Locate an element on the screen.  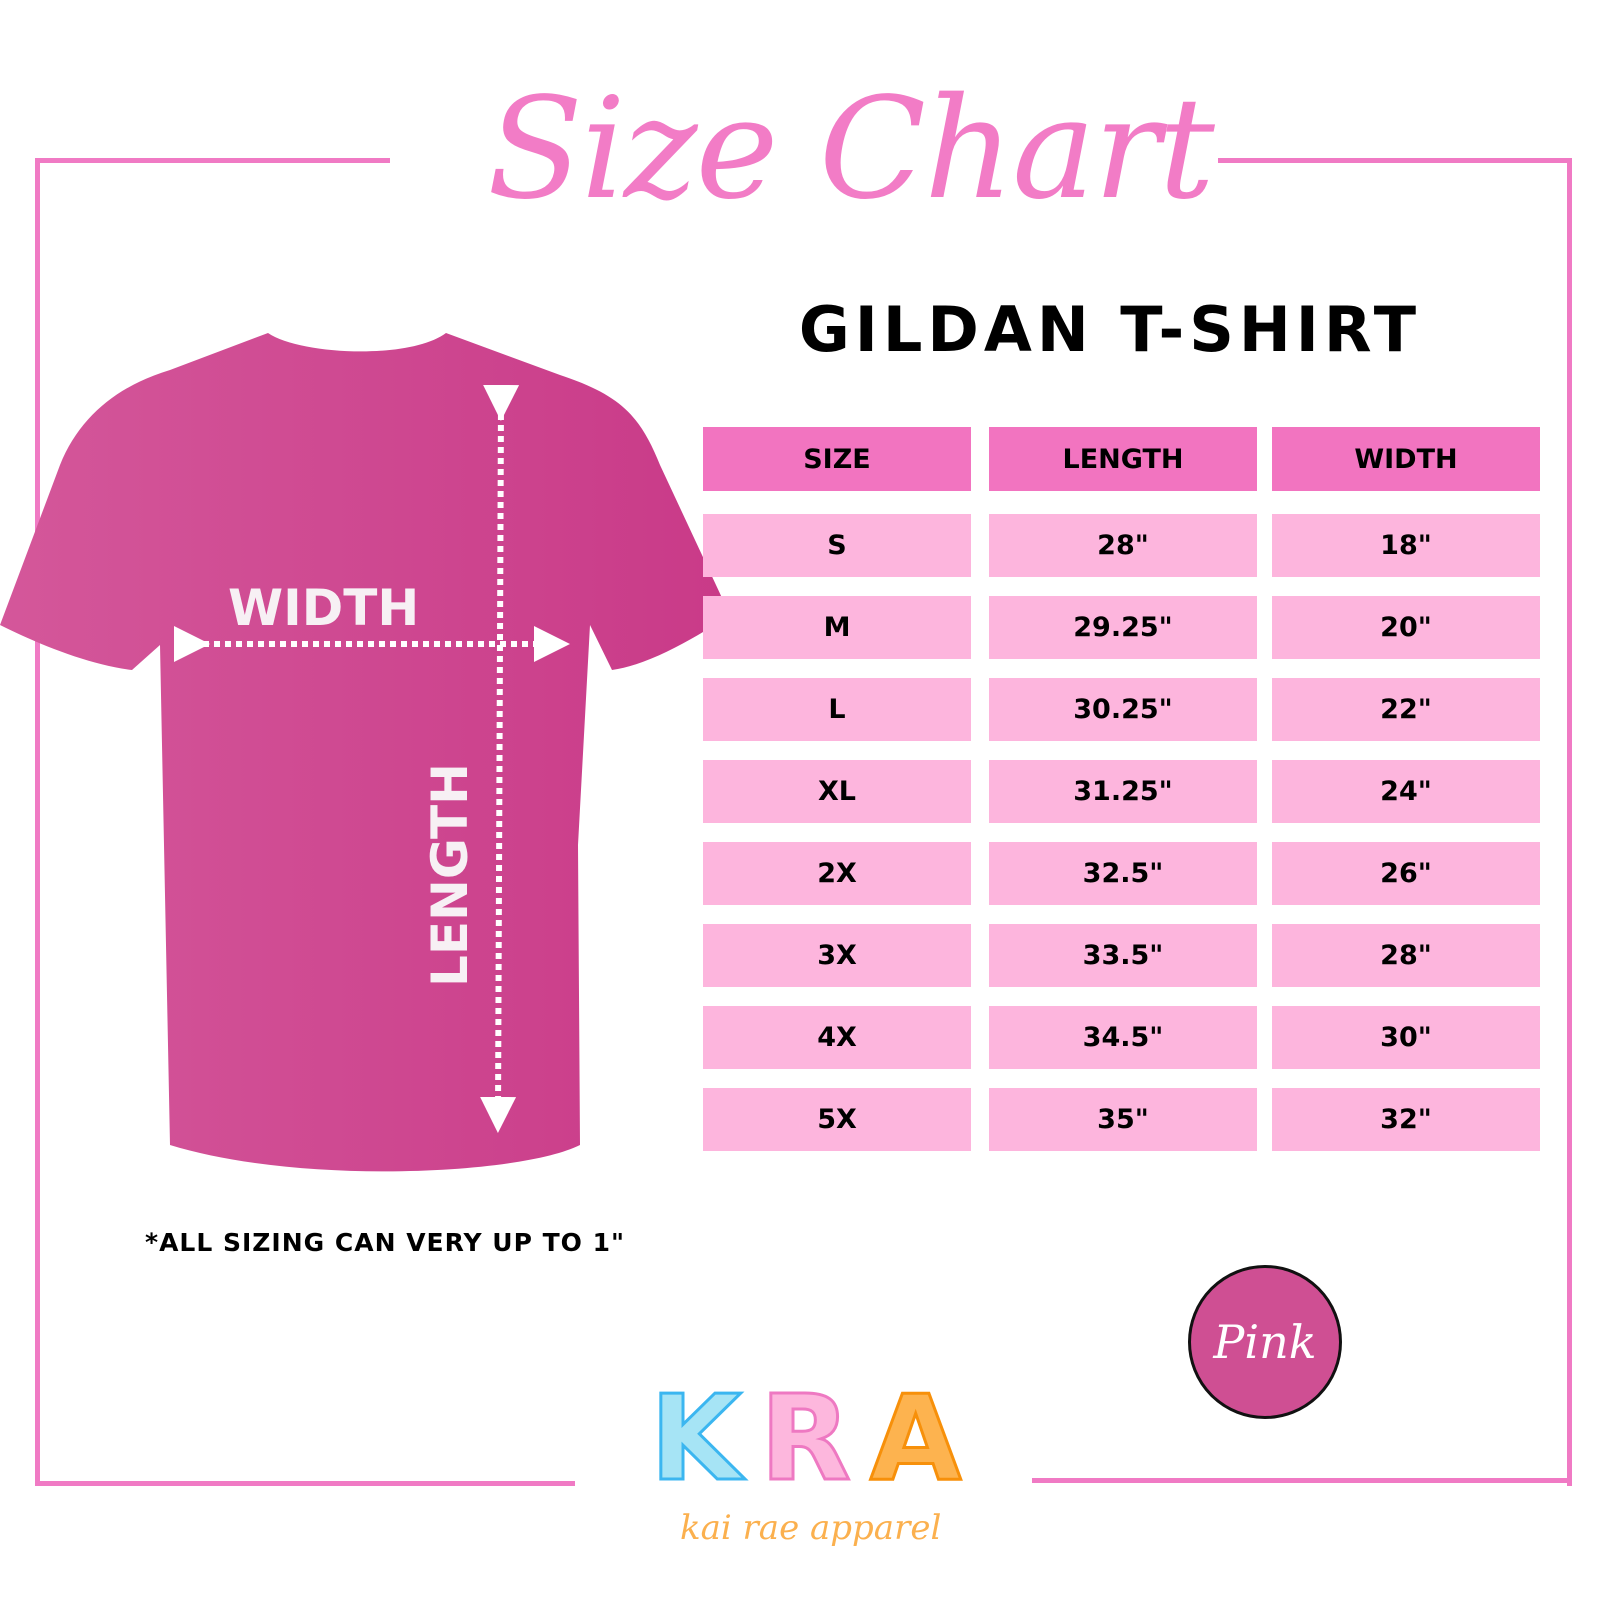
logo-letter-r: R is located at coordinates (806, 1438).